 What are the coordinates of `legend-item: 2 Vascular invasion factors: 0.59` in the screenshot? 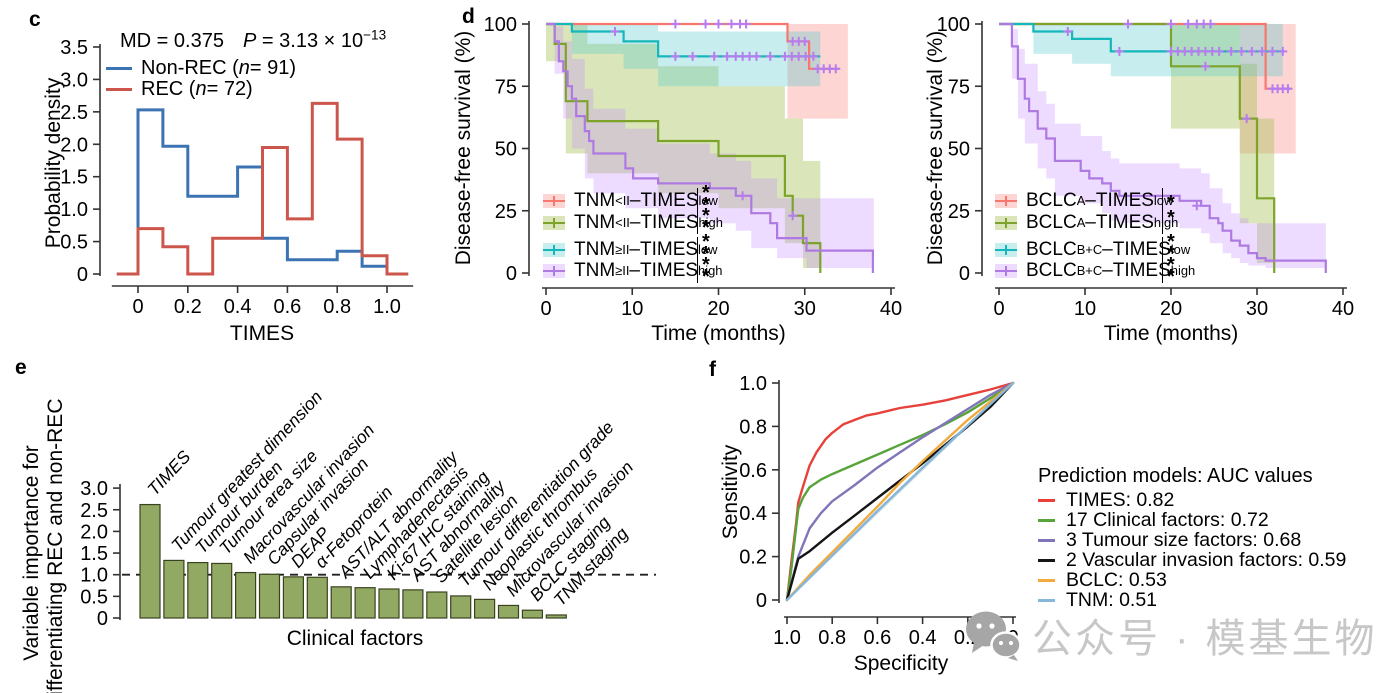 It's located at (1192, 560).